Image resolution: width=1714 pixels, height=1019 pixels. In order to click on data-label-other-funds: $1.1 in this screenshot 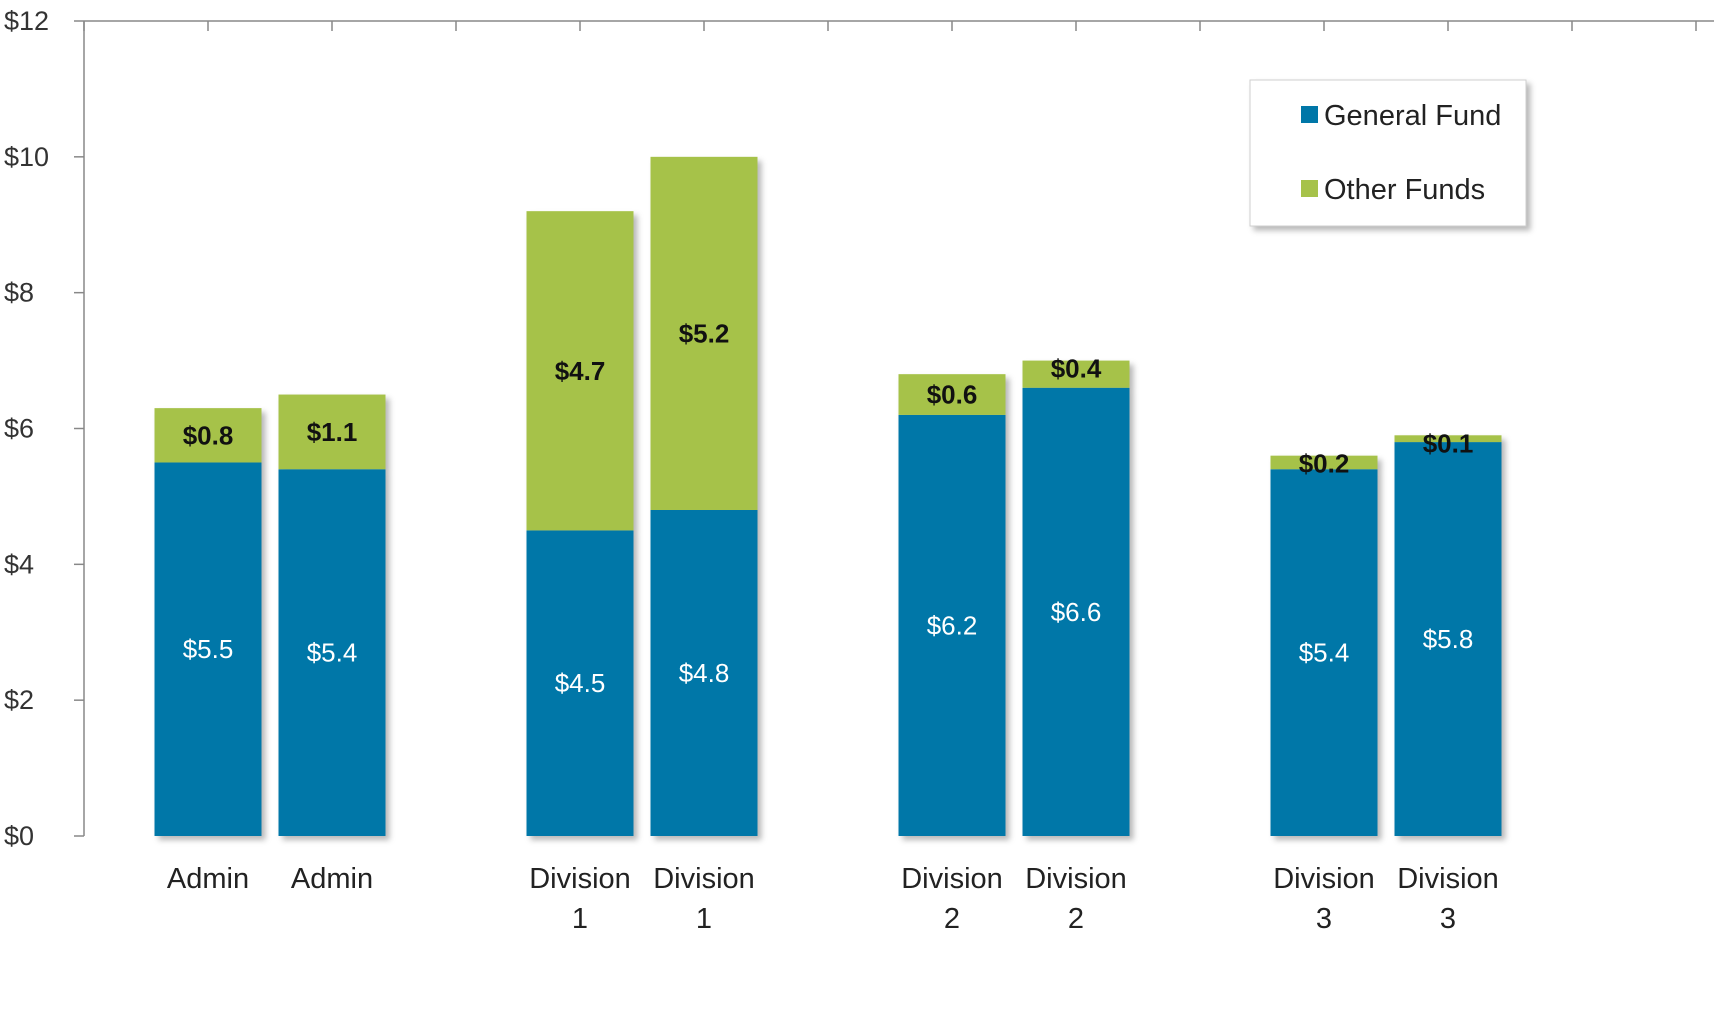, I will do `click(332, 432)`.